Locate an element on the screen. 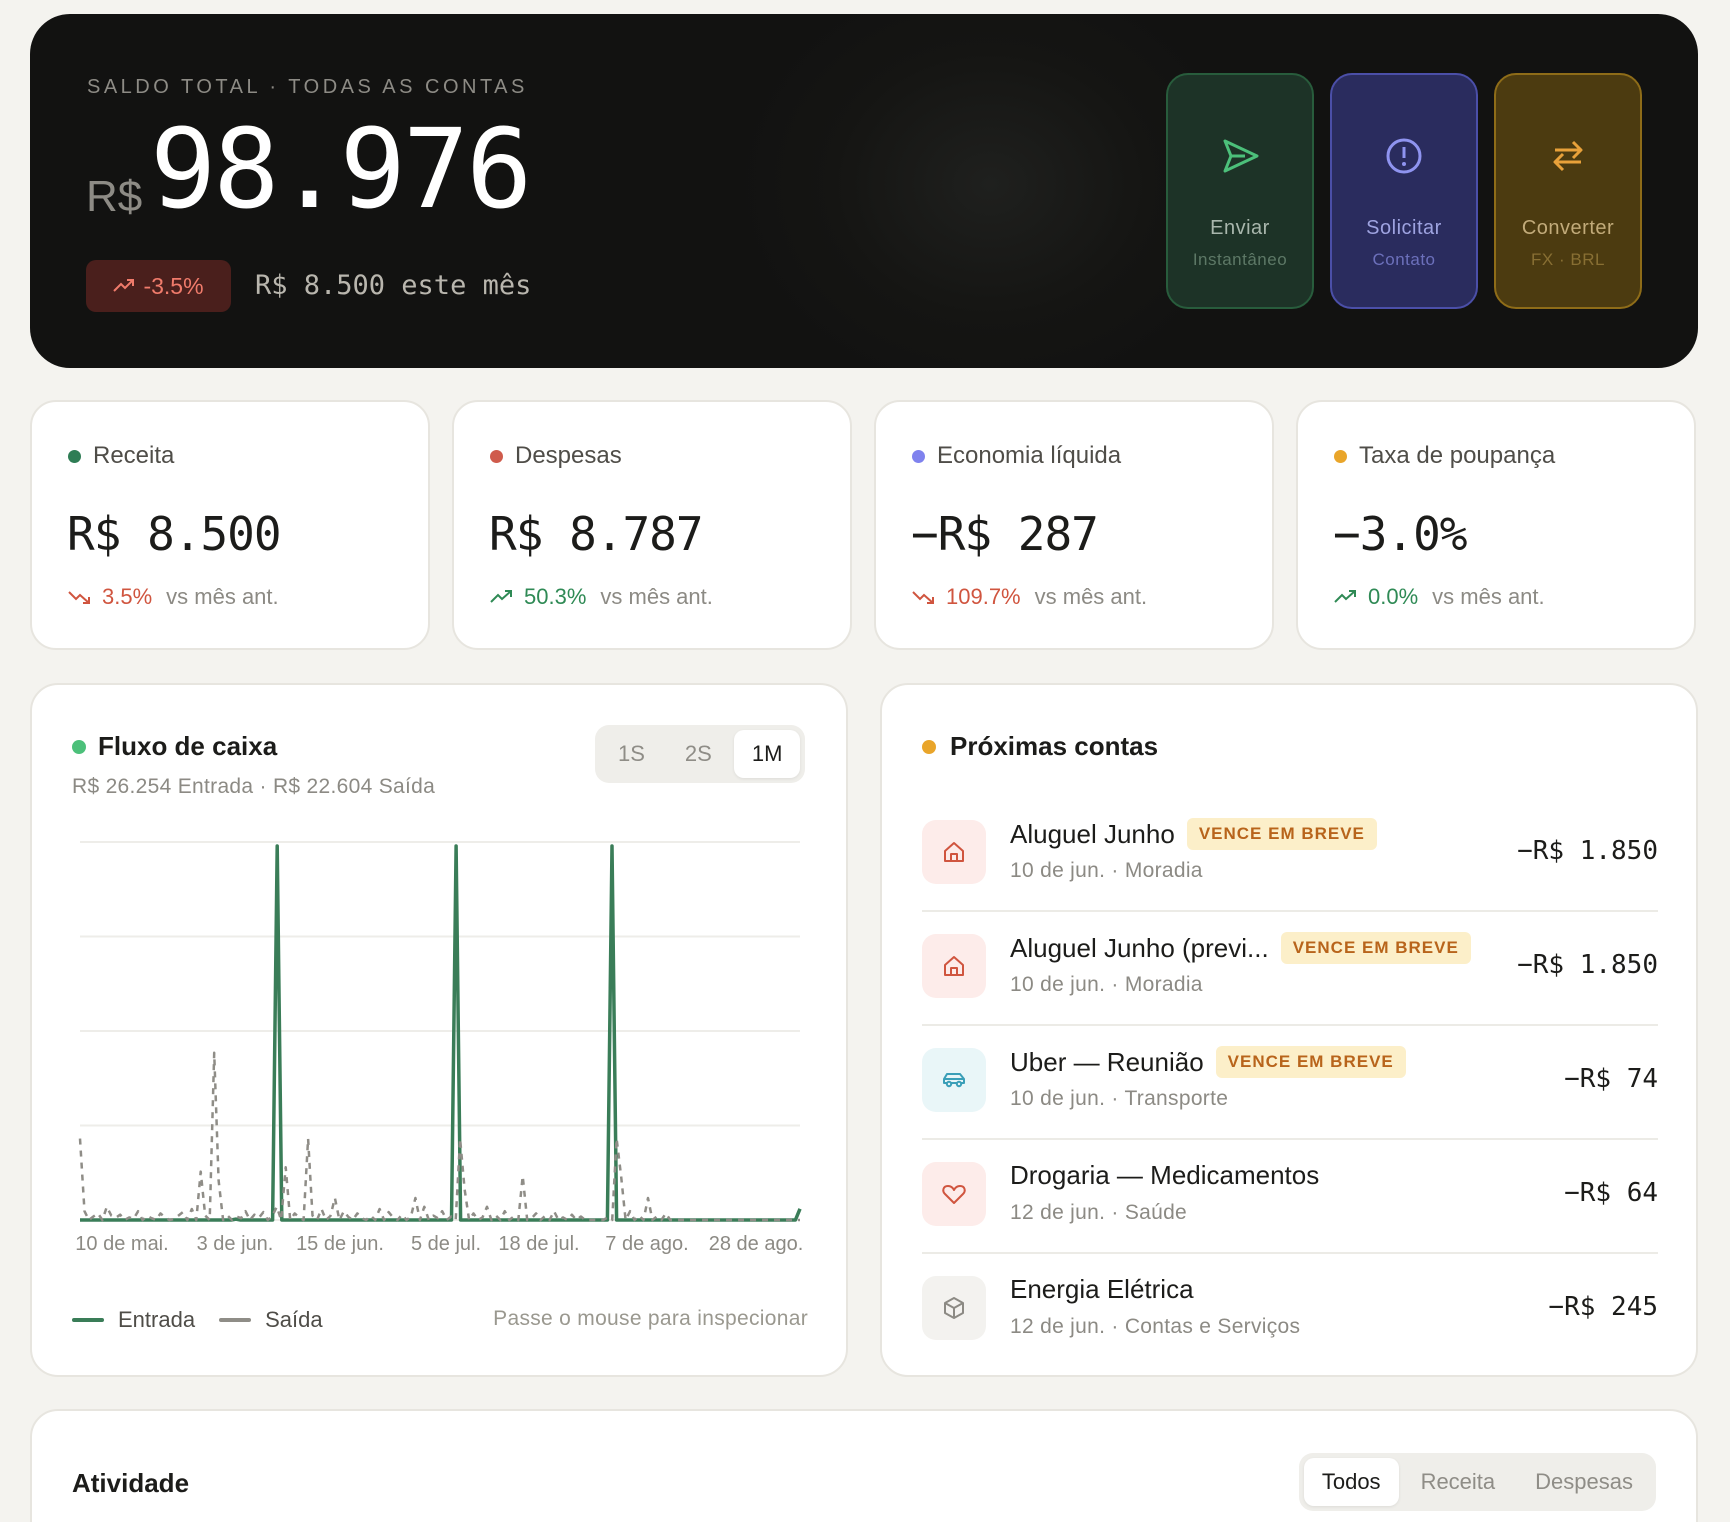  range-2s: 2S is located at coordinates (698, 753).